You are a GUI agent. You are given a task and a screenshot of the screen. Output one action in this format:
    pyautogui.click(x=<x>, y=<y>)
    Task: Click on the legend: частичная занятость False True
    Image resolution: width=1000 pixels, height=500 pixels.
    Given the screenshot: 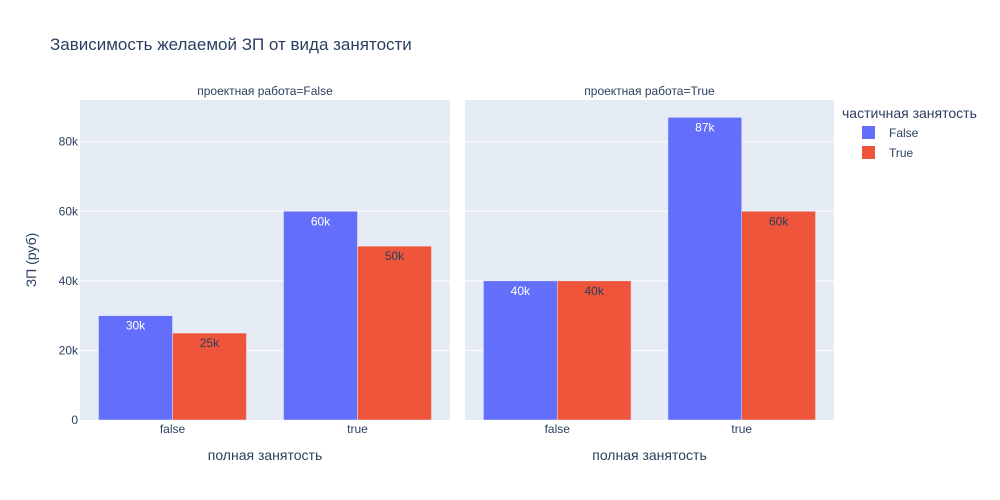 What is the action you would take?
    pyautogui.click(x=909, y=132)
    